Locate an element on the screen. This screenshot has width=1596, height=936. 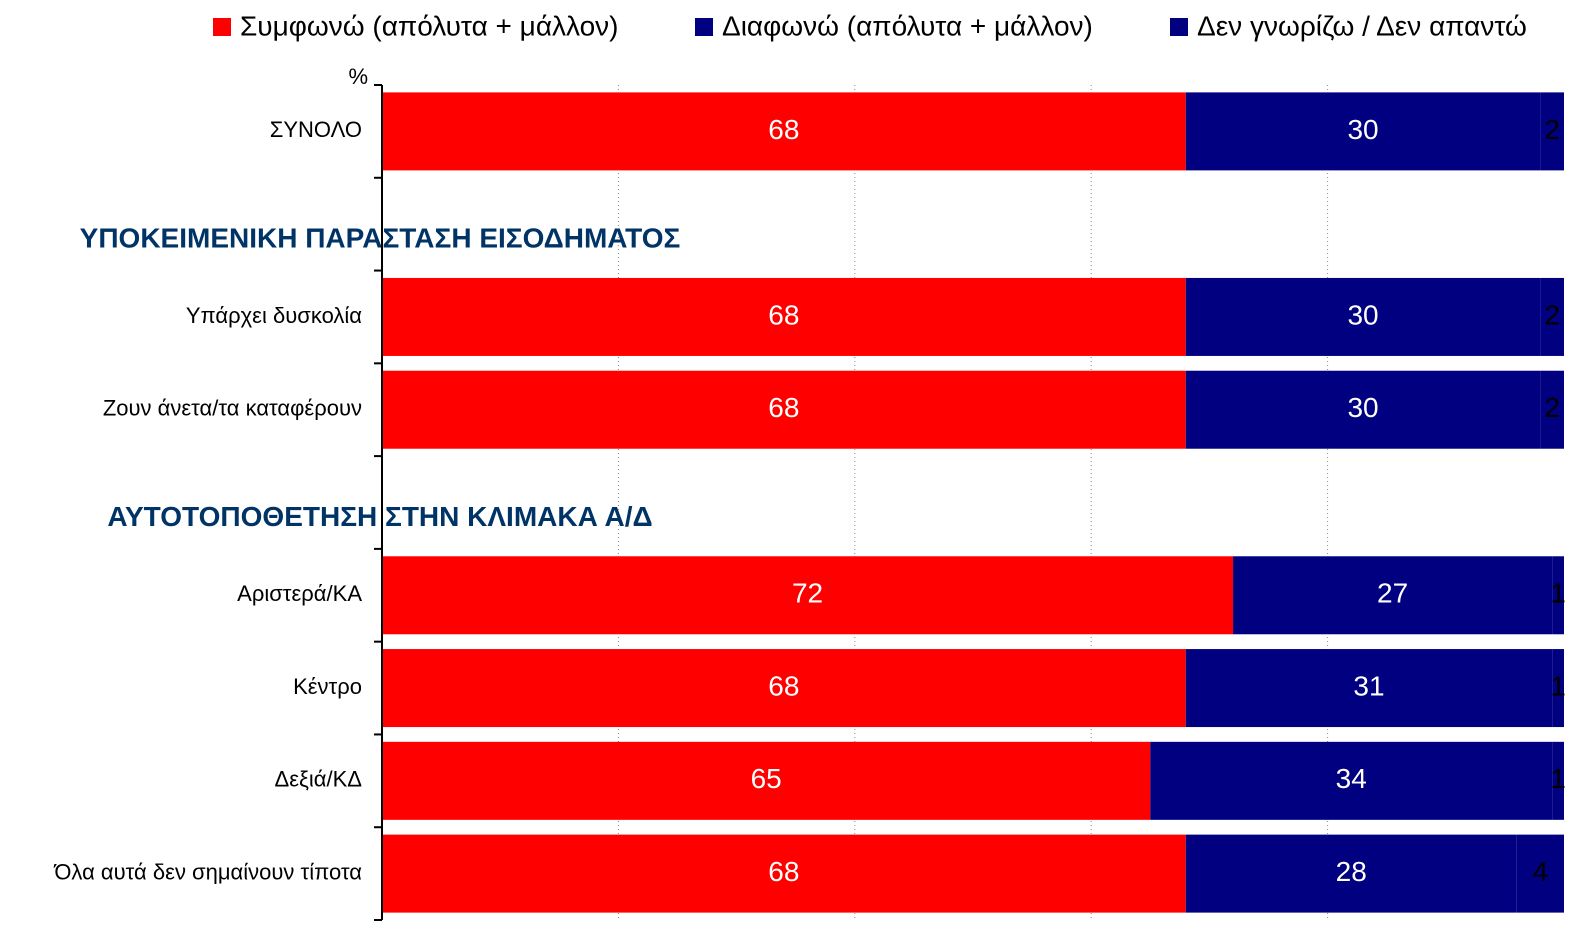
section-header: ΥΠΟΚΕΙΜΕΝΙΚΗ ΠΑΡΑΣΤΑΣΗ ΕΙΣΟΔΗΜΑΤΟΣ is located at coordinates (380, 238).